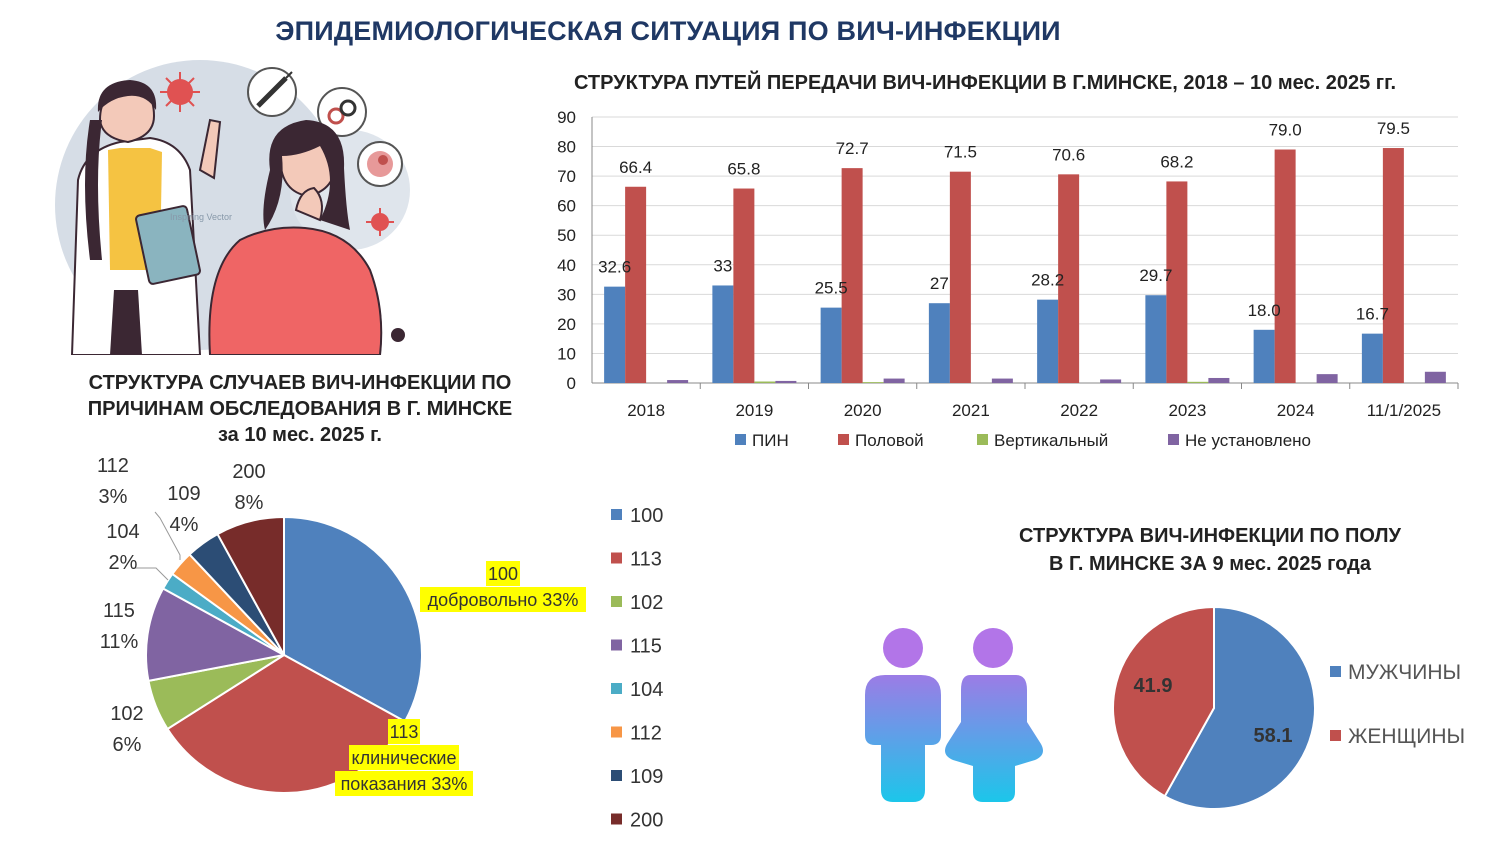 This screenshot has height=844, width=1500. Describe the element at coordinates (380, 164) in the screenshot. I see `embryo-icon` at that location.